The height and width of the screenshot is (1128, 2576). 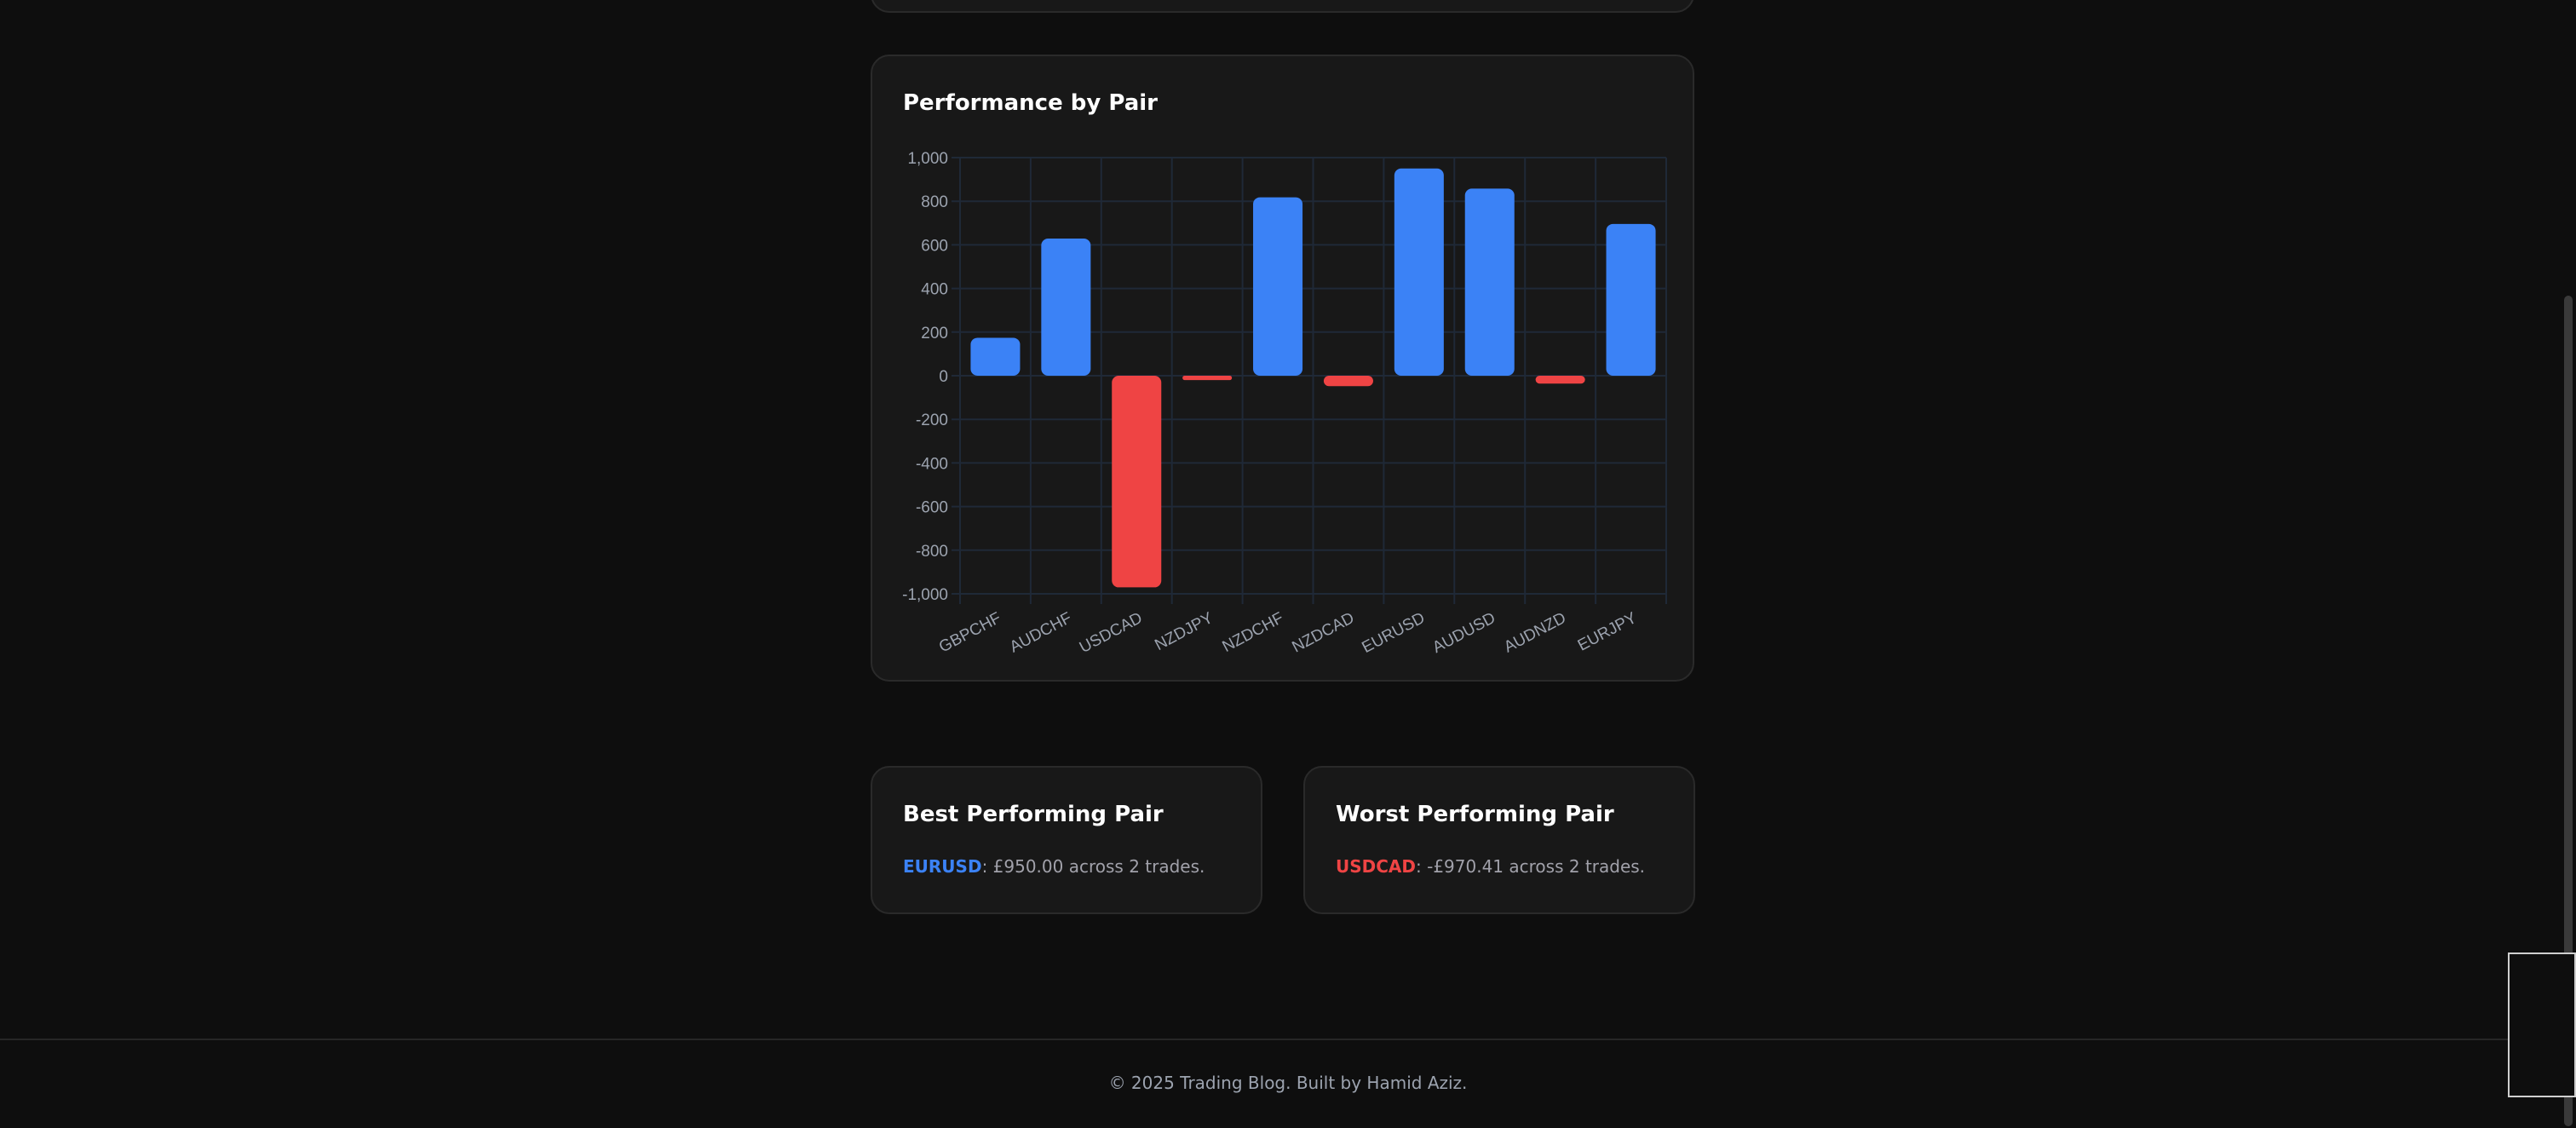 I want to click on x-tick-label: GBPCHF, so click(x=970, y=633).